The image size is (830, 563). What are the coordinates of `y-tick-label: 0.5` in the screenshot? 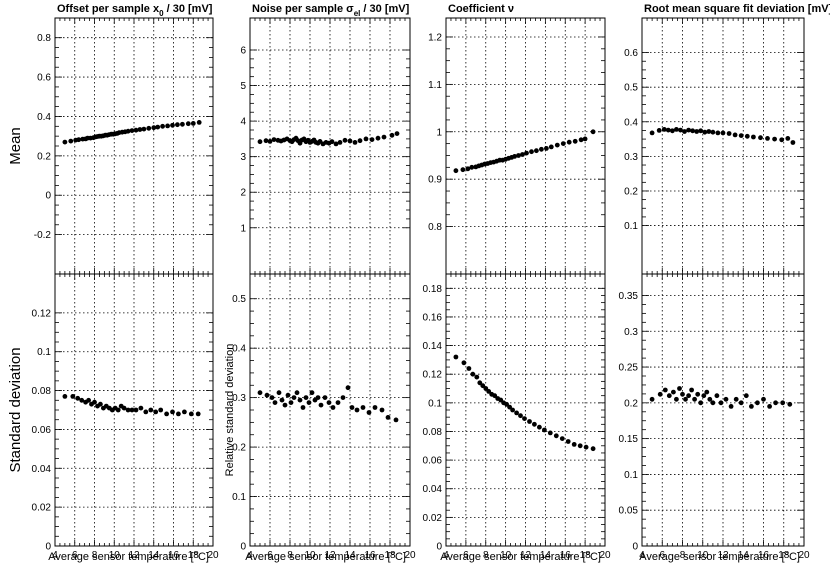 It's located at (631, 88).